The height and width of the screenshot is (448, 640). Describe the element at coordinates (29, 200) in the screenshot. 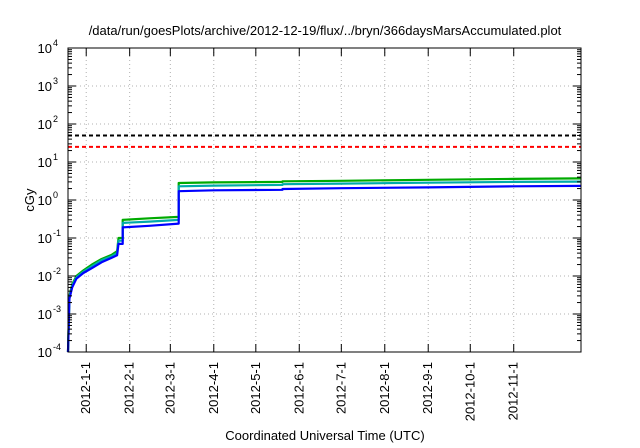

I see `y-axis-label: cGy` at that location.